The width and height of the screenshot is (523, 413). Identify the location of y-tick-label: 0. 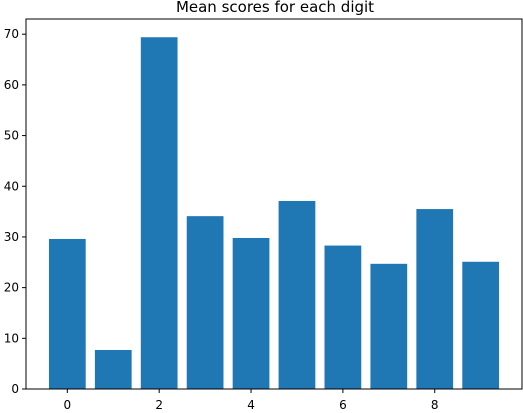
(15, 389).